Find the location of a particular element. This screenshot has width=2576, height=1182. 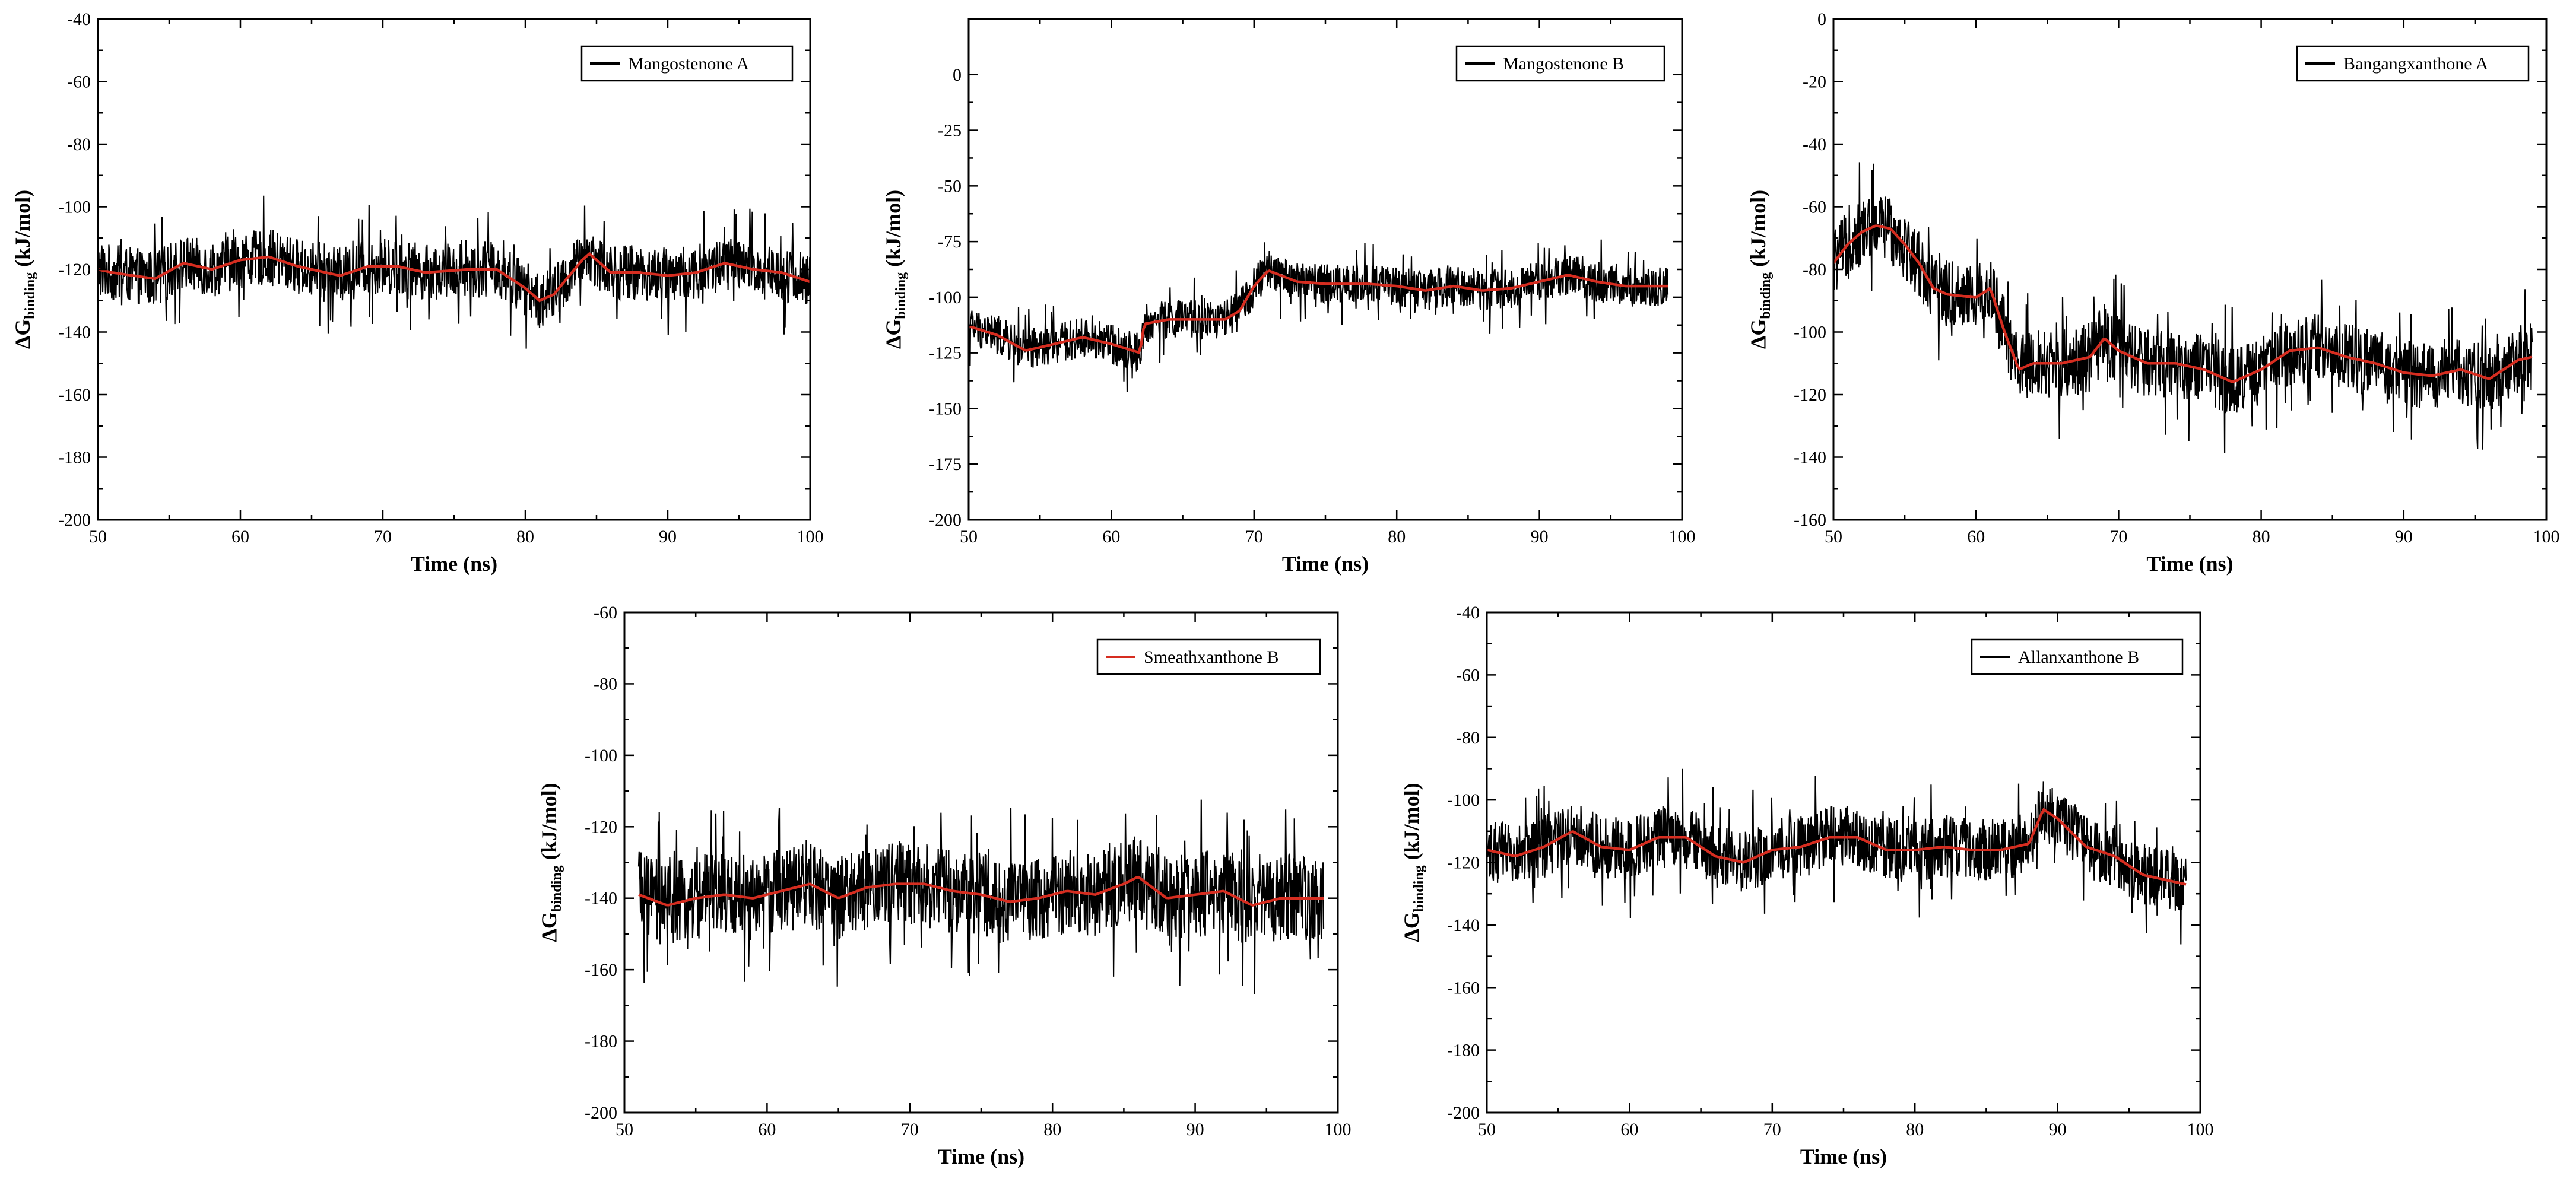

y-tick-label: -175 is located at coordinates (945, 465).